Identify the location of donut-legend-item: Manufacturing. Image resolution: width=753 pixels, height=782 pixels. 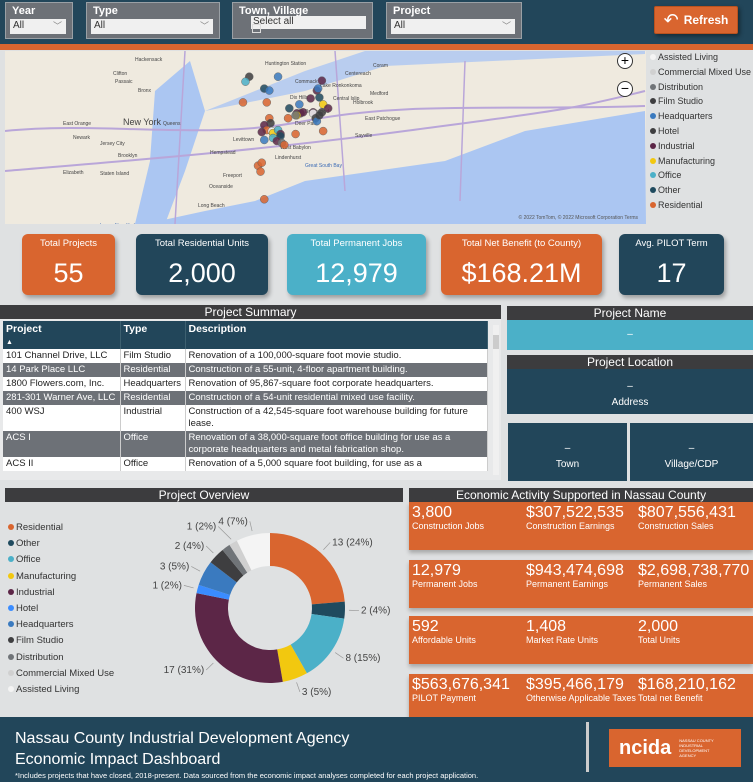
(61, 579).